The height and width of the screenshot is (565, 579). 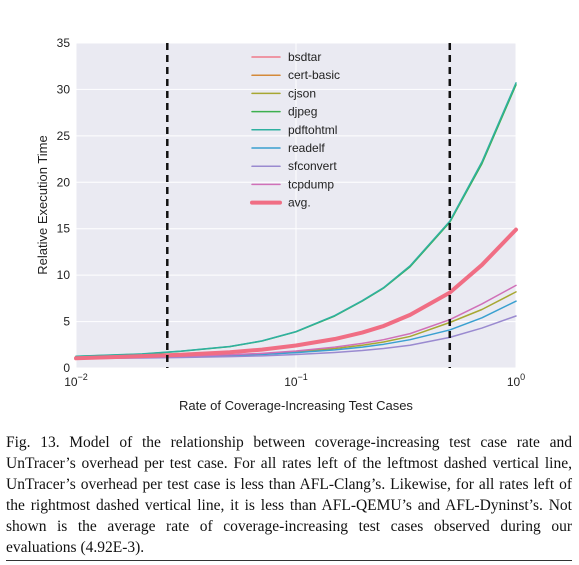 I want to click on legend-label: tcpdump, so click(x=311, y=184).